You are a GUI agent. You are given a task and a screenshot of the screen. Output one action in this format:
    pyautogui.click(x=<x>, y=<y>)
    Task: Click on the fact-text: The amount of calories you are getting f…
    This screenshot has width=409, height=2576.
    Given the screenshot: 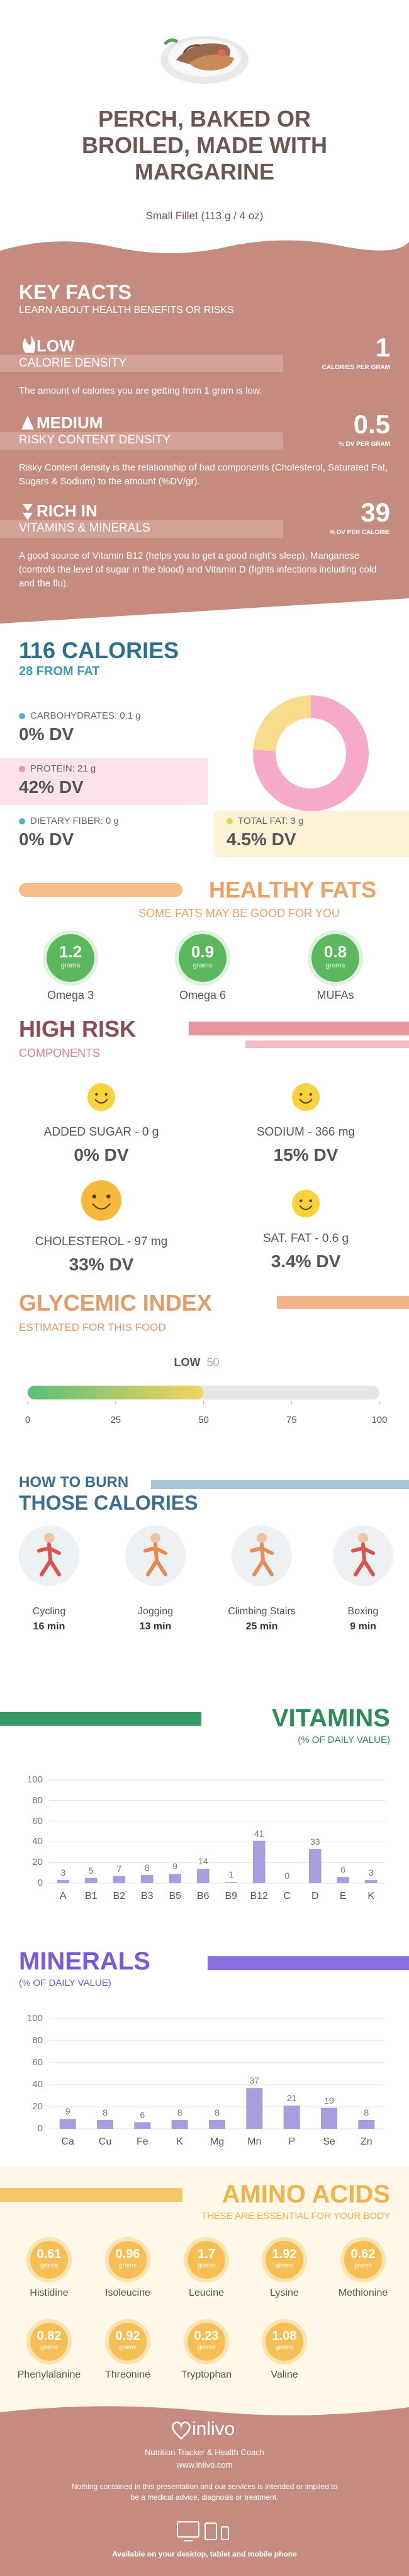 What is the action you would take?
    pyautogui.click(x=140, y=390)
    